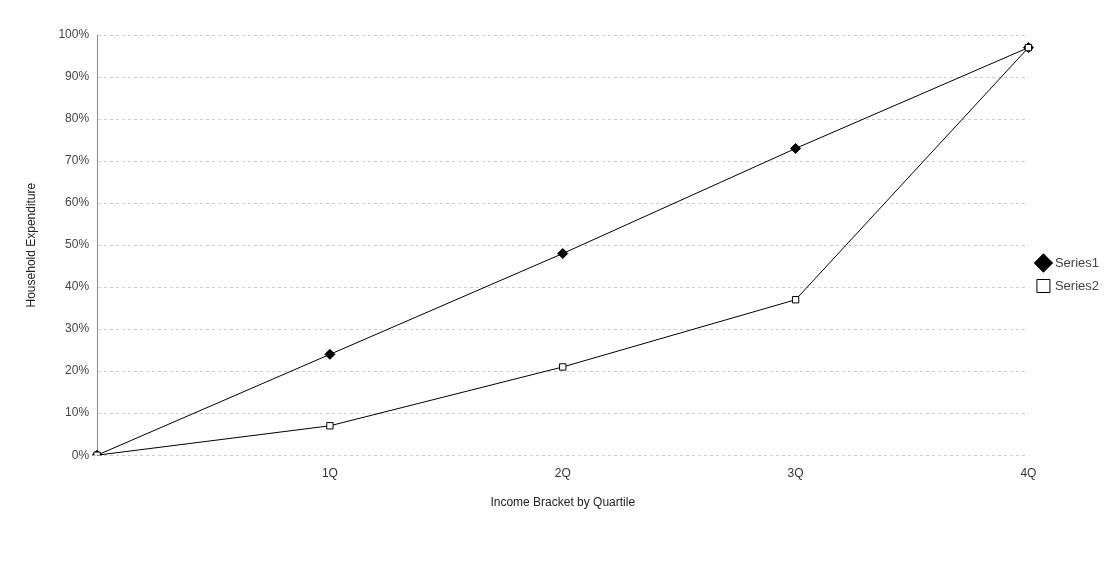 The height and width of the screenshot is (574, 1109). What do you see at coordinates (77, 118) in the screenshot?
I see `y-tick-label: 80%` at bounding box center [77, 118].